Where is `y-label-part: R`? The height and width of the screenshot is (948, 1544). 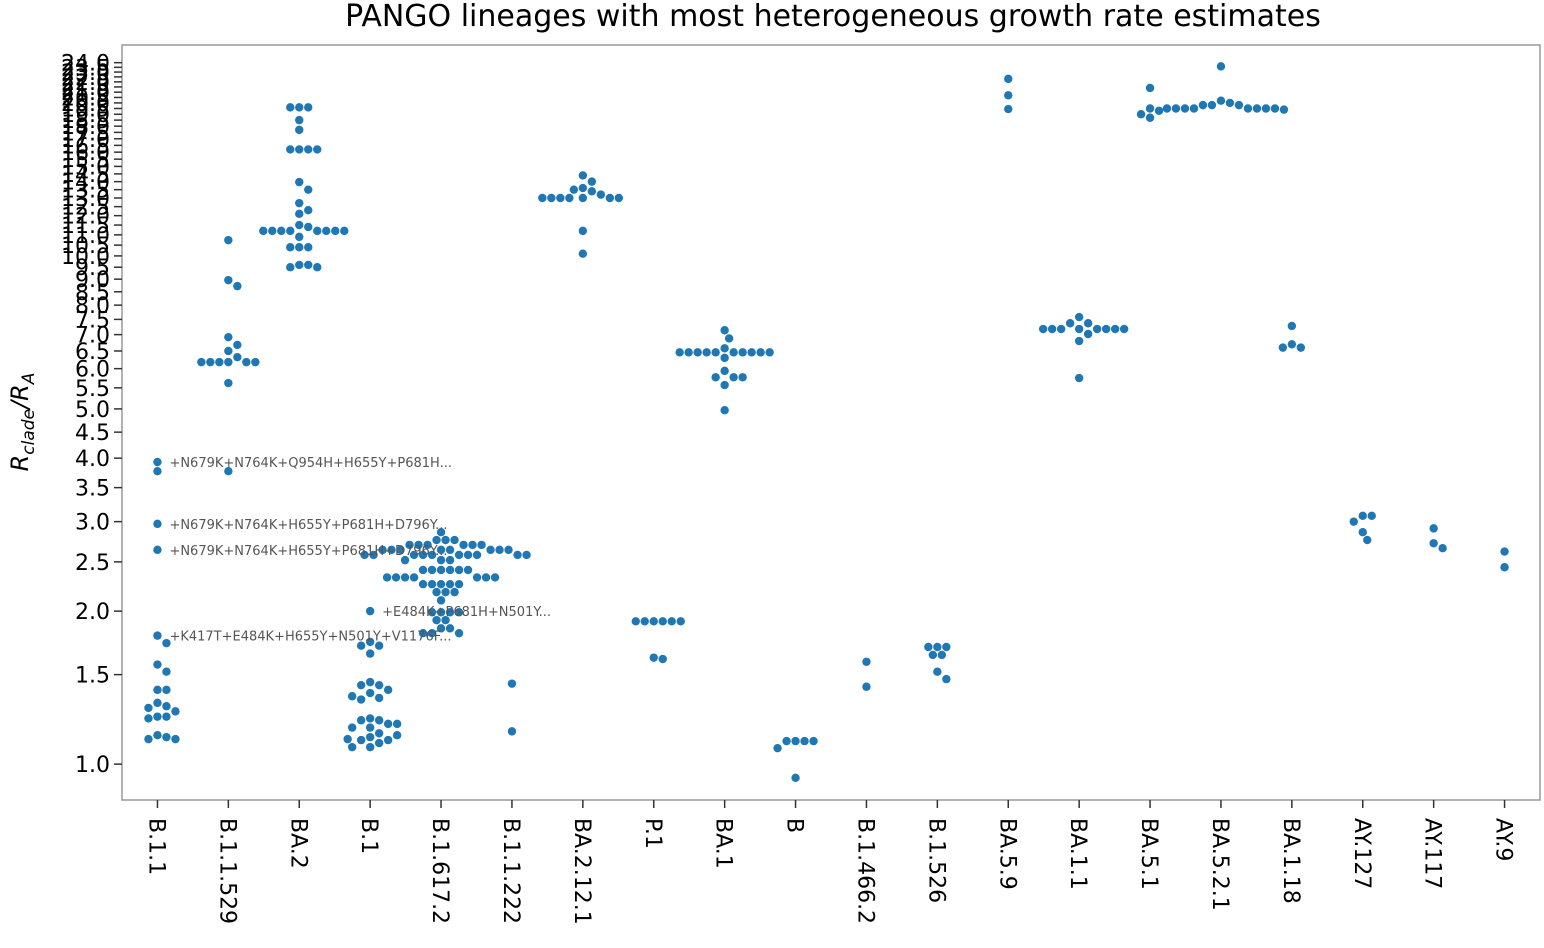
y-label-part: R is located at coordinates (20, 463).